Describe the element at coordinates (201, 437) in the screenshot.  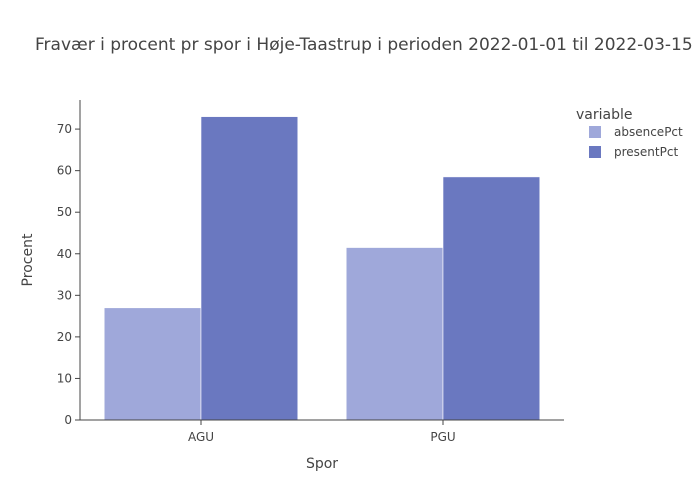
I see `x-tick-label: AGU` at that location.